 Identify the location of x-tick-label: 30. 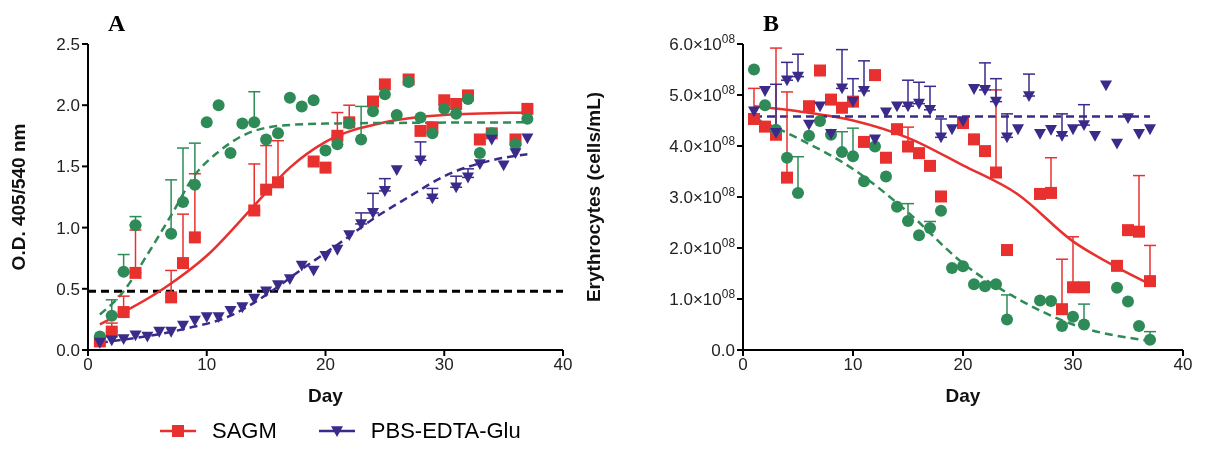
(444, 365).